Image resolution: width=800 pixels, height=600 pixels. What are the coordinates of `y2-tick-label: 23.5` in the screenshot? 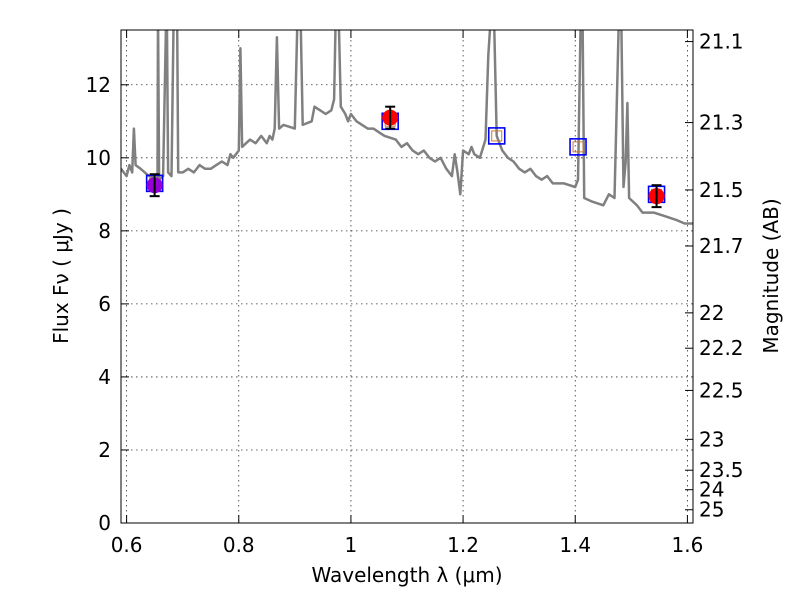 It's located at (721, 470).